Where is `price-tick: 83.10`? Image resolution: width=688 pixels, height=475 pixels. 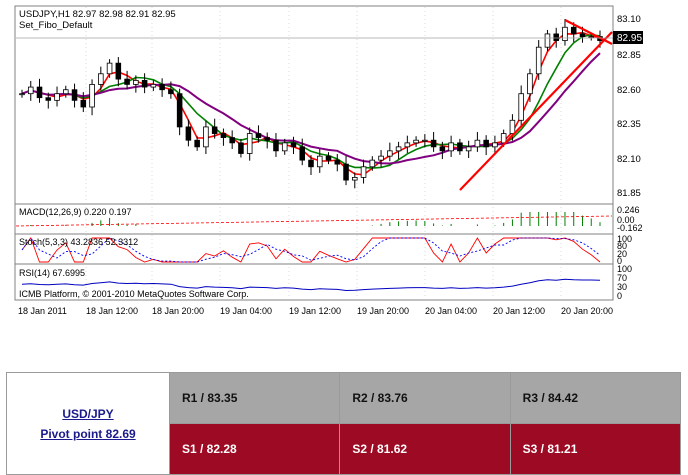
price-tick: 83.10 is located at coordinates (629, 19).